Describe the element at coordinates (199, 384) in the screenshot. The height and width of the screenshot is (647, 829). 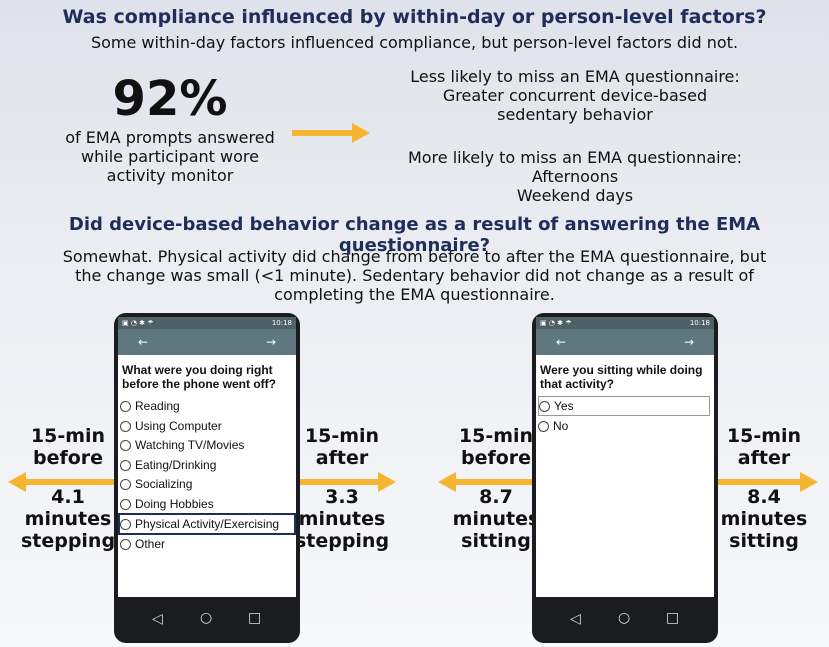
I see `question-line: before the phone went off?` at that location.